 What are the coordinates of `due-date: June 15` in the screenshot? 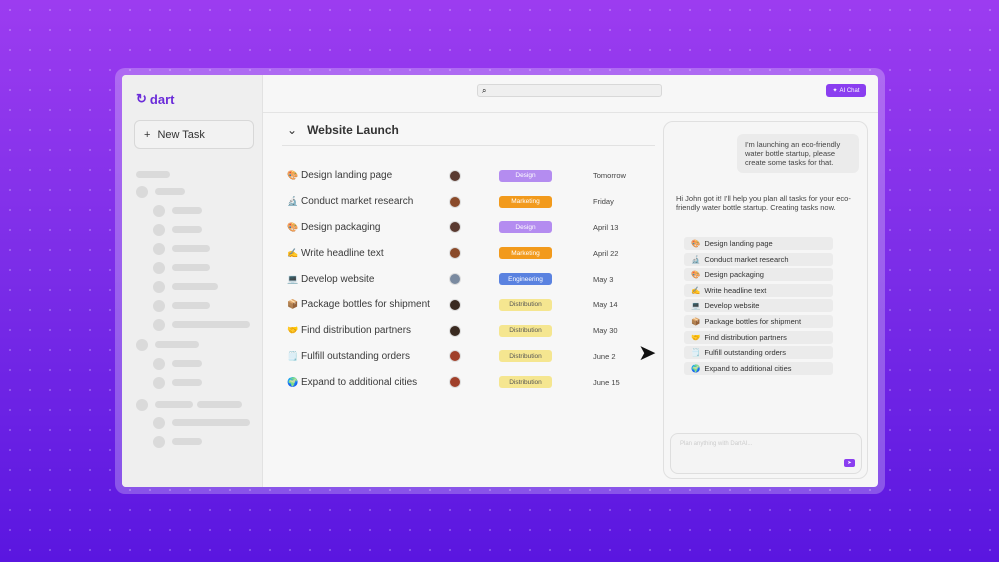 It's located at (606, 382).